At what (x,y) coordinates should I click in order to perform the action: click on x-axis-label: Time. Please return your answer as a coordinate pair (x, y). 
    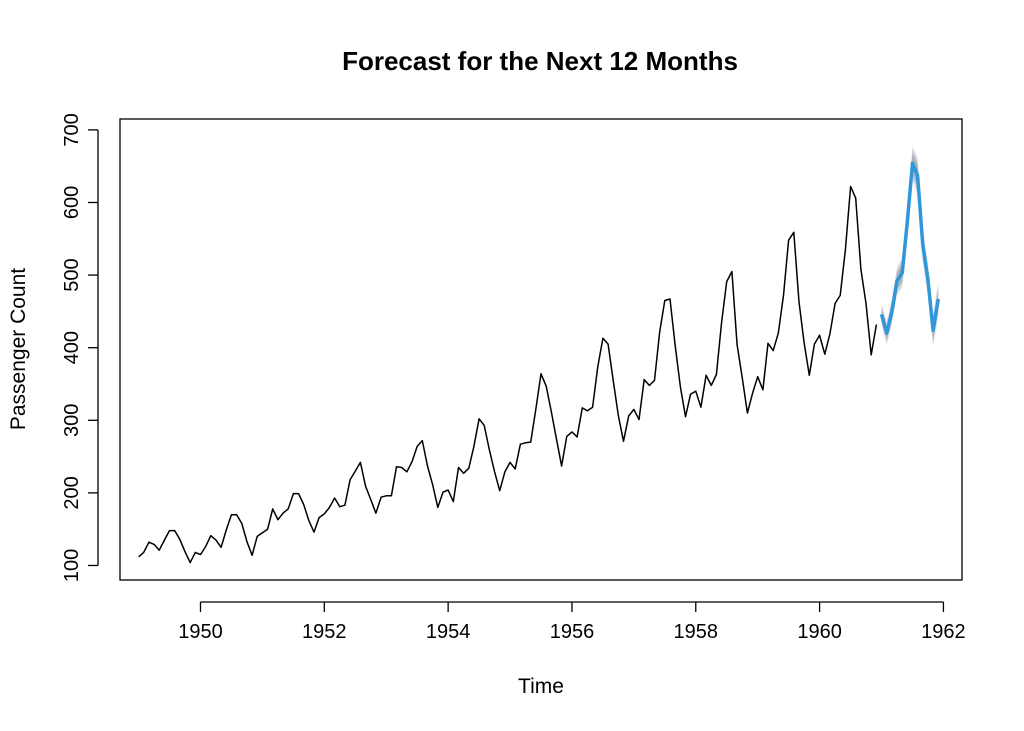
    Looking at the image, I should click on (541, 686).